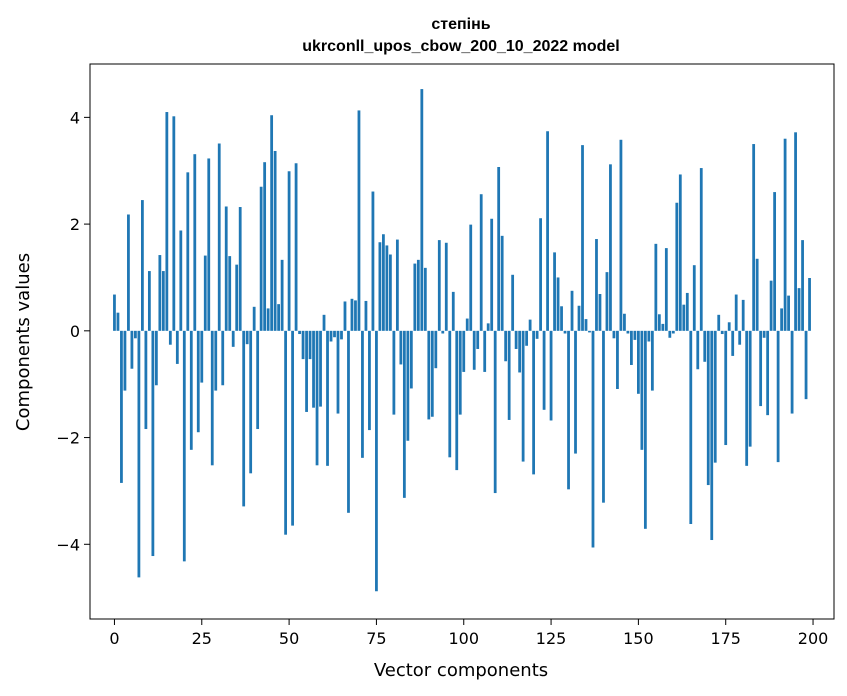  Describe the element at coordinates (813, 638) in the screenshot. I see `x-tick-label: 200` at that location.